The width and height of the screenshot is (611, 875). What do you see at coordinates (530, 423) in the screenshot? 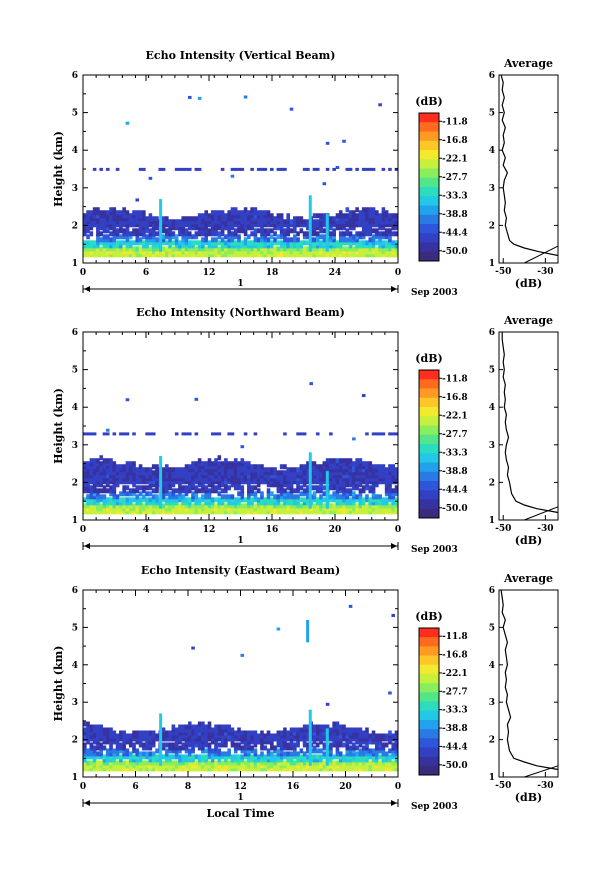
I see `average-profile-line` at bounding box center [530, 423].